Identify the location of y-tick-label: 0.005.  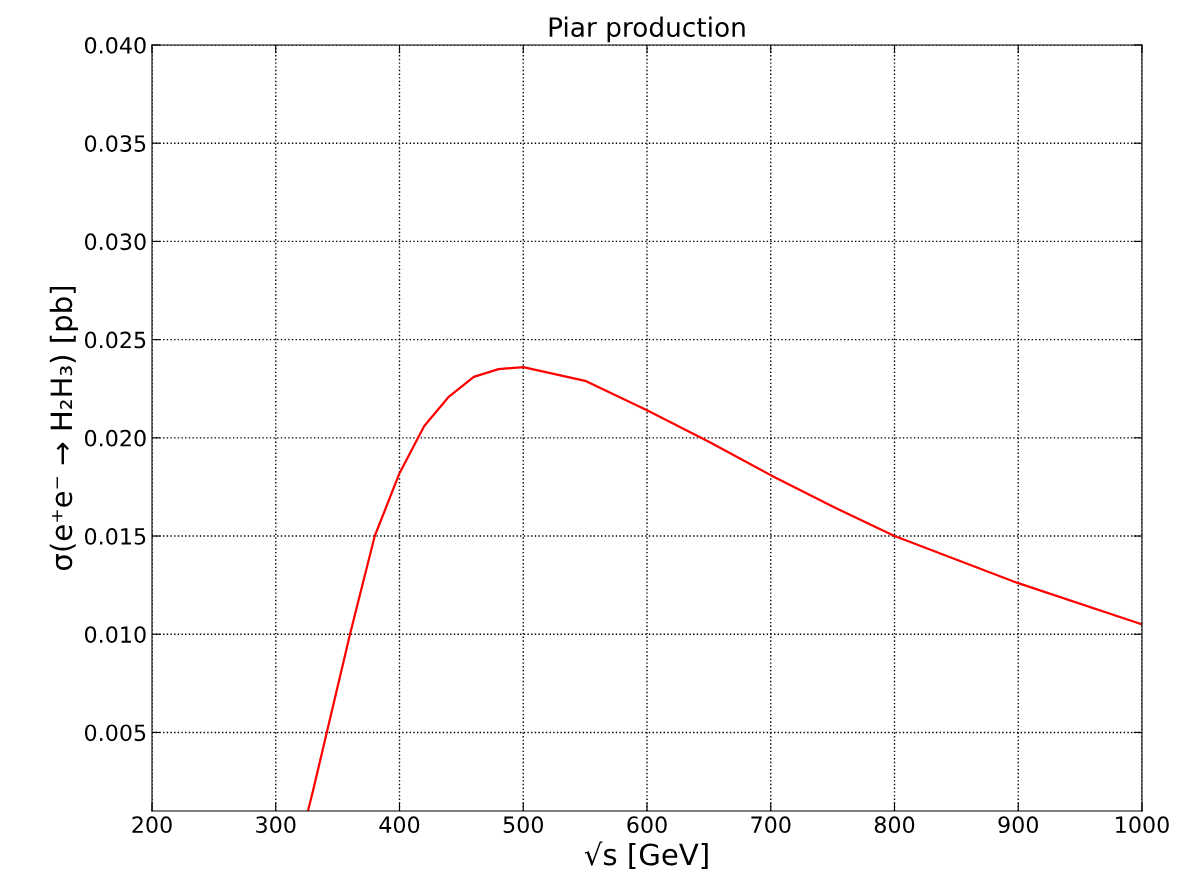
(115, 733).